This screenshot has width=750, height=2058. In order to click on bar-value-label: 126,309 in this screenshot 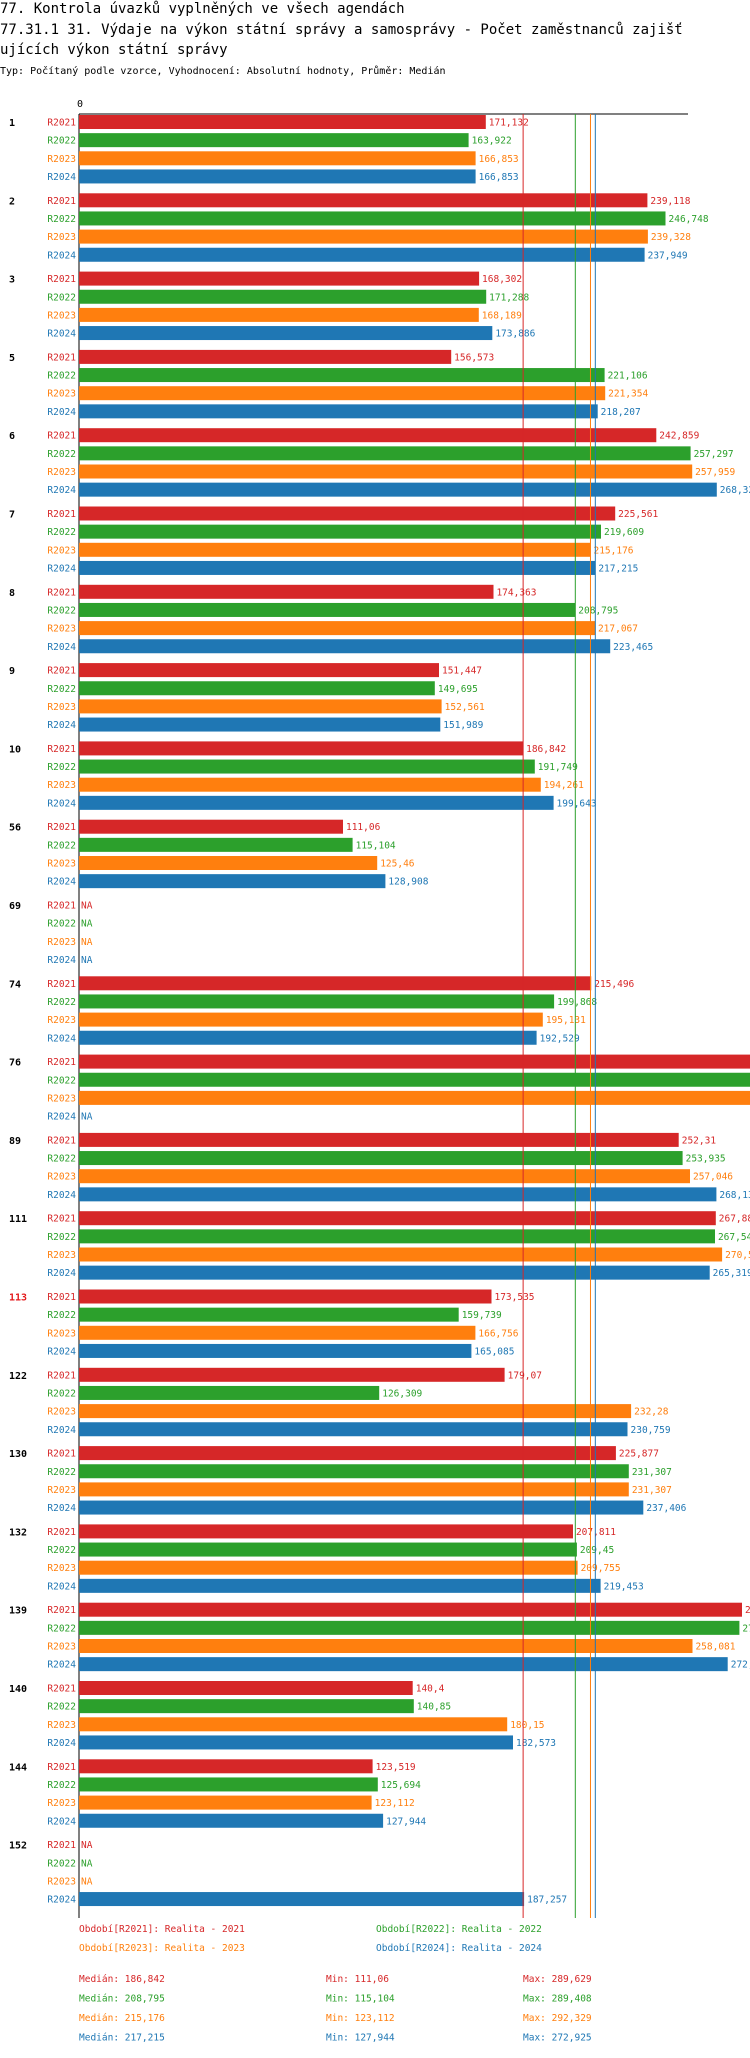, I will do `click(402, 1393)`.